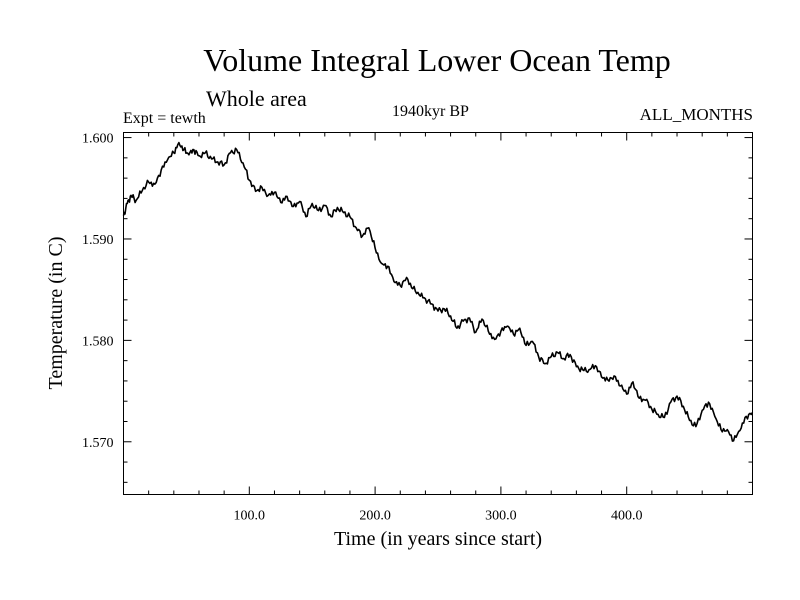  I want to click on y-tick-label: 1.600, so click(98, 139).